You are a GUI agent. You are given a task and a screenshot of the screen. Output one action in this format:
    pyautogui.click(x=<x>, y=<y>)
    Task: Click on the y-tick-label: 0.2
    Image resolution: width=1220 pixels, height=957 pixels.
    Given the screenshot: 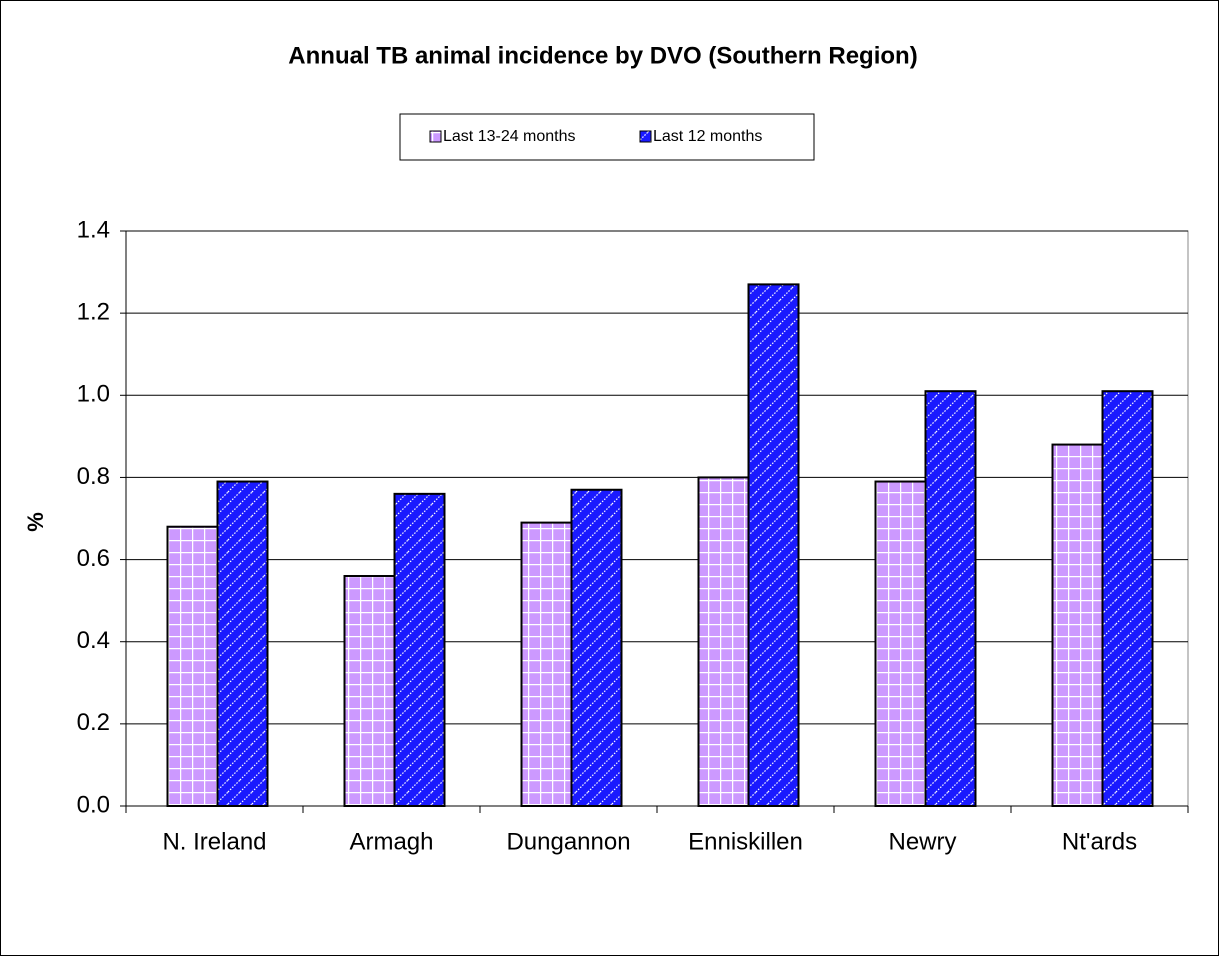 What is the action you would take?
    pyautogui.click(x=93, y=722)
    